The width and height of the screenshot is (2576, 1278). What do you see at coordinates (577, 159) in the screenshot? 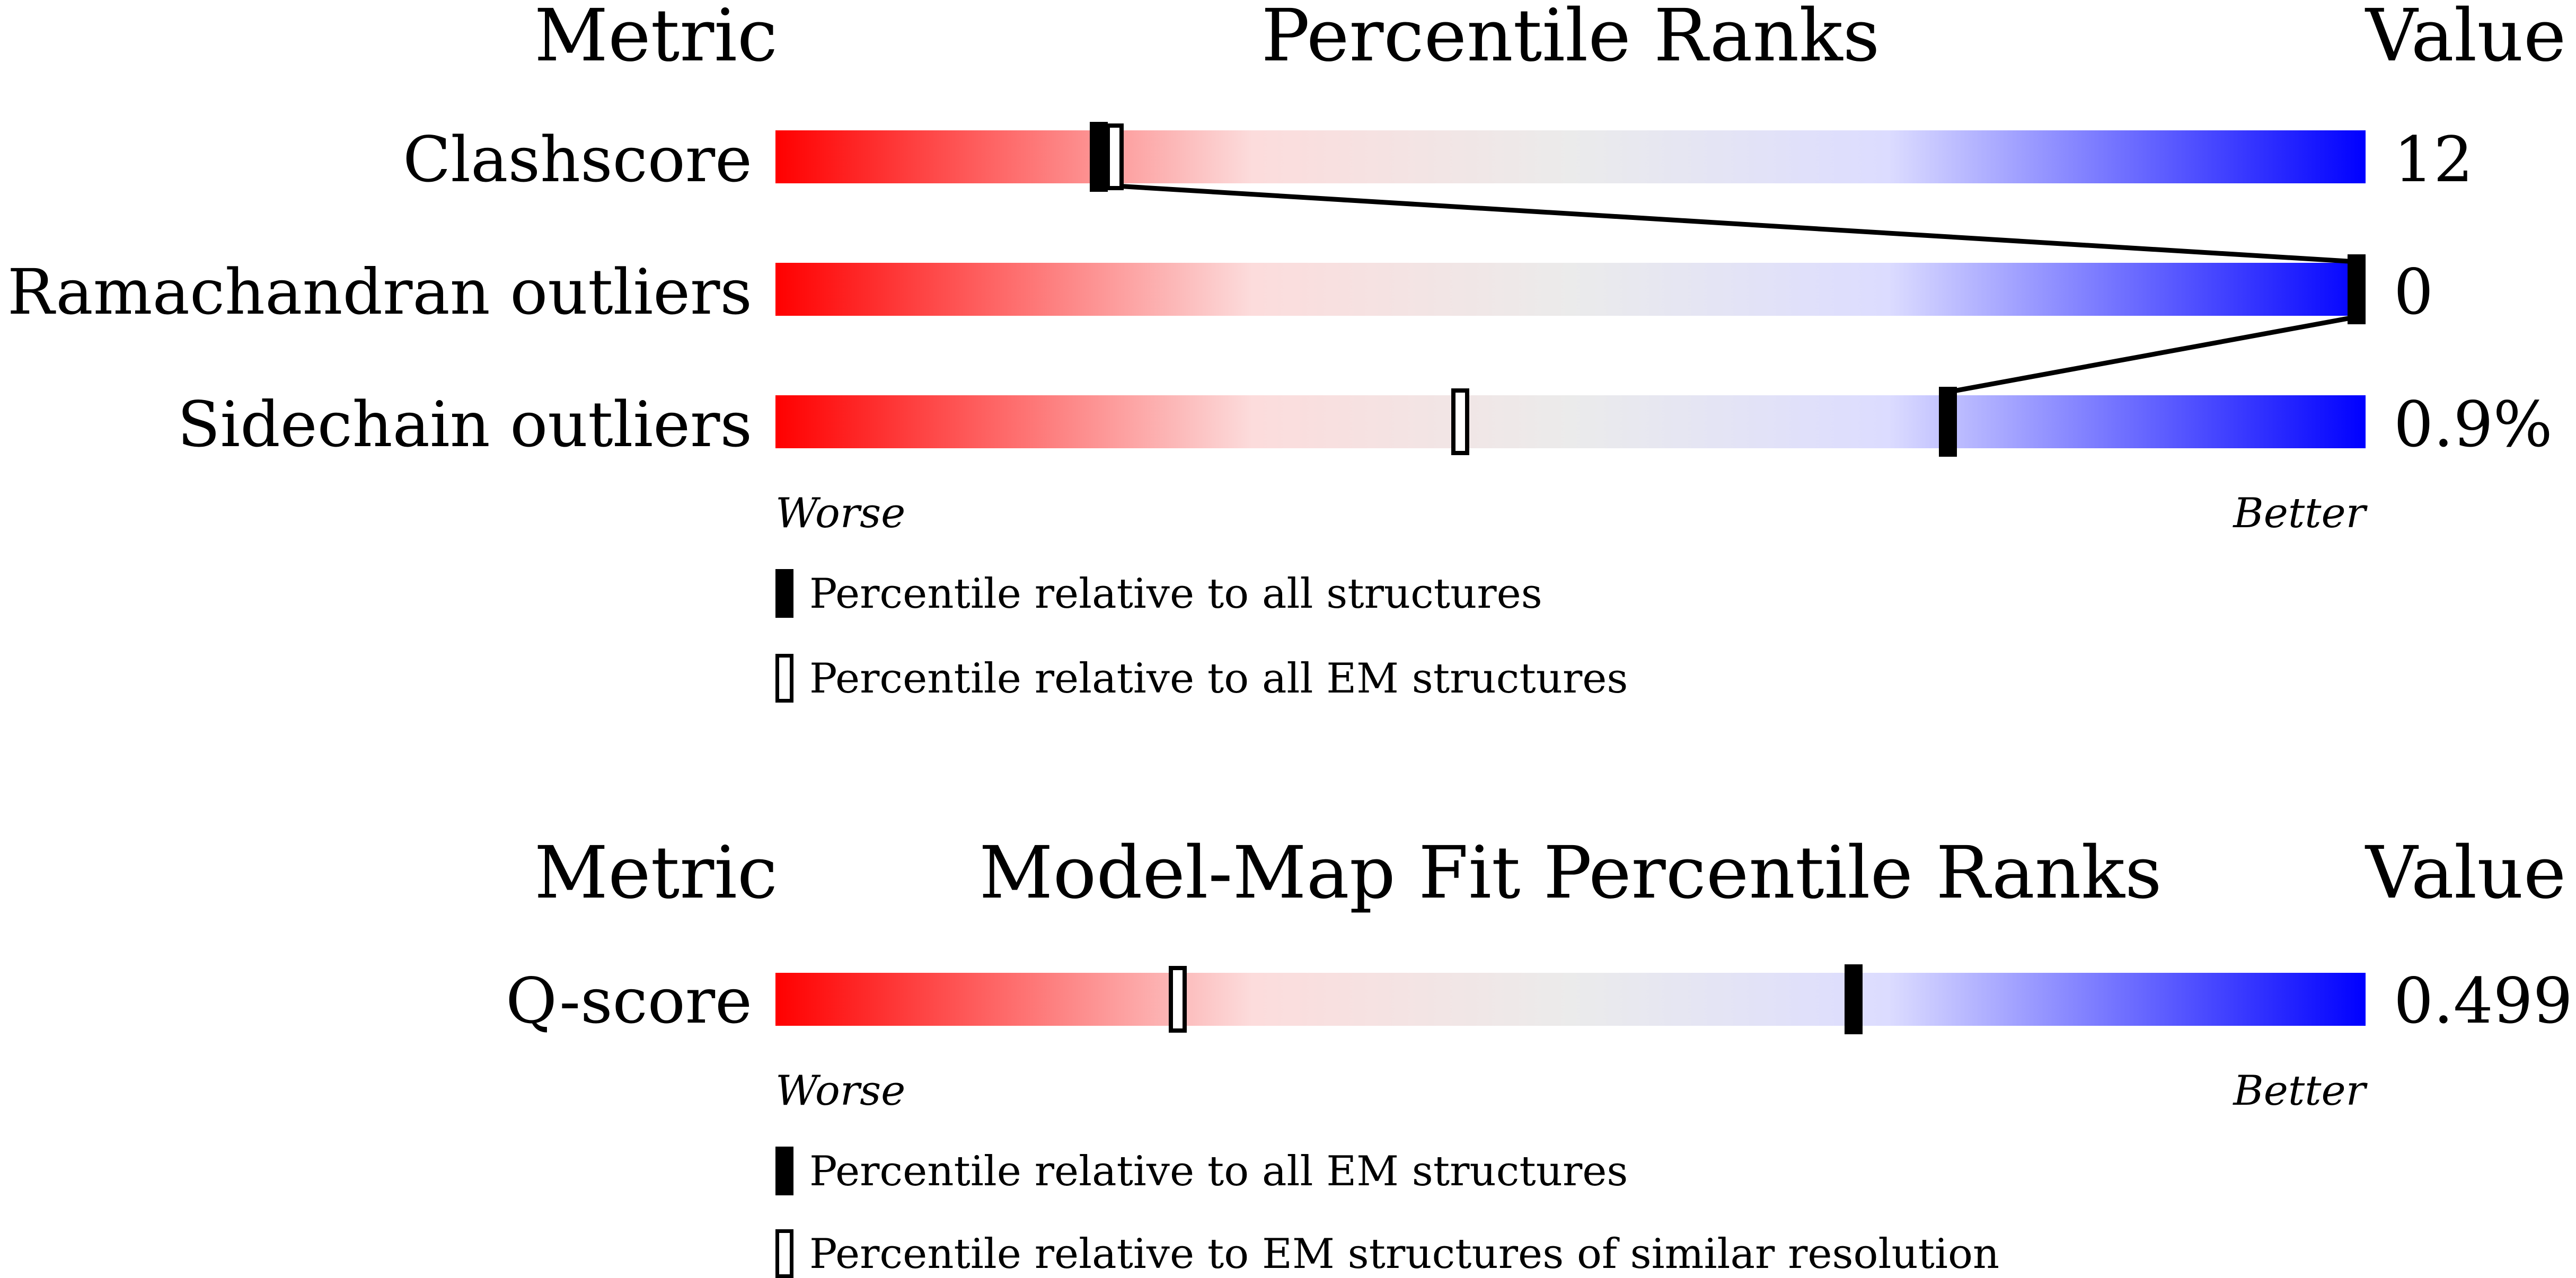
I see `row-label-clashscore: Clashscore` at bounding box center [577, 159].